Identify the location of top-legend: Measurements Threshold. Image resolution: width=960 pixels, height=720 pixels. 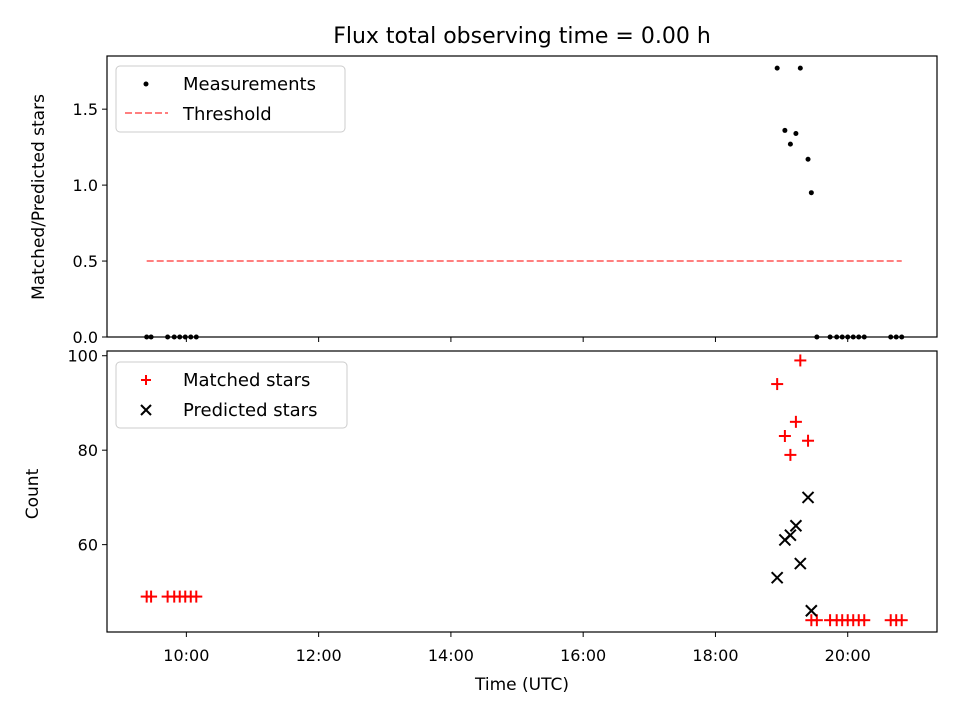
(230, 99).